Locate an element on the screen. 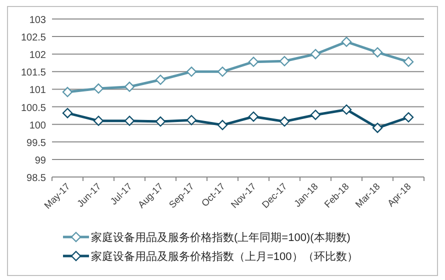 The height and width of the screenshot is (280, 445). legend-label: 家庭设备用品及服务价格指数(上年同期=100)(本期数) is located at coordinates (220, 237).